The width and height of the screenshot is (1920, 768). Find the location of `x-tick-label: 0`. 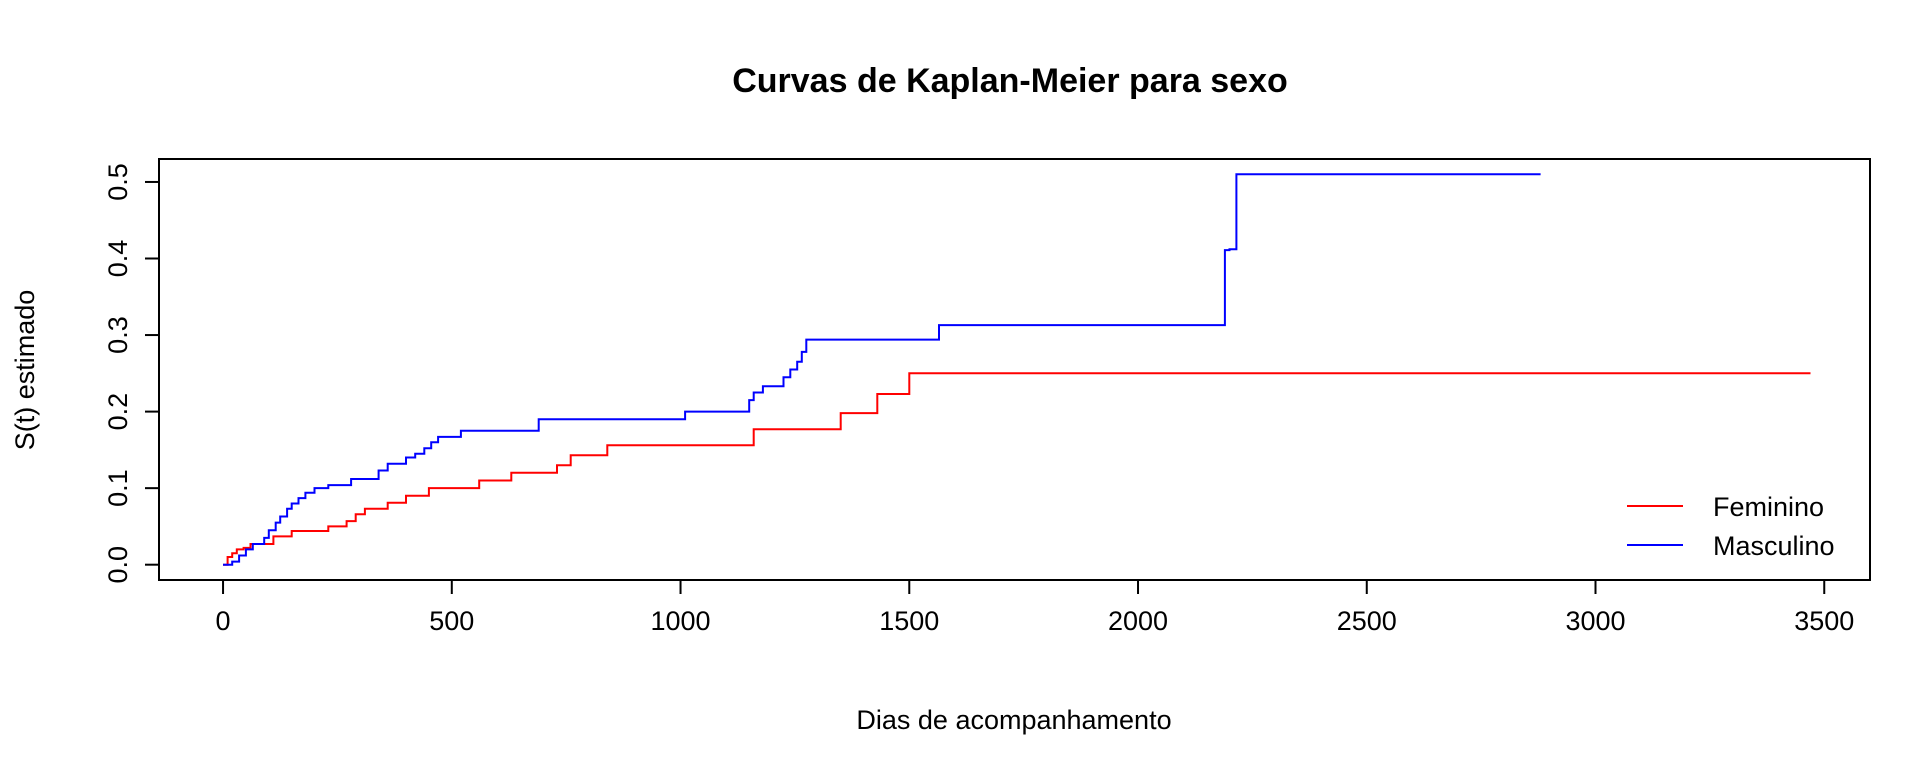

x-tick-label: 0 is located at coordinates (223, 621).